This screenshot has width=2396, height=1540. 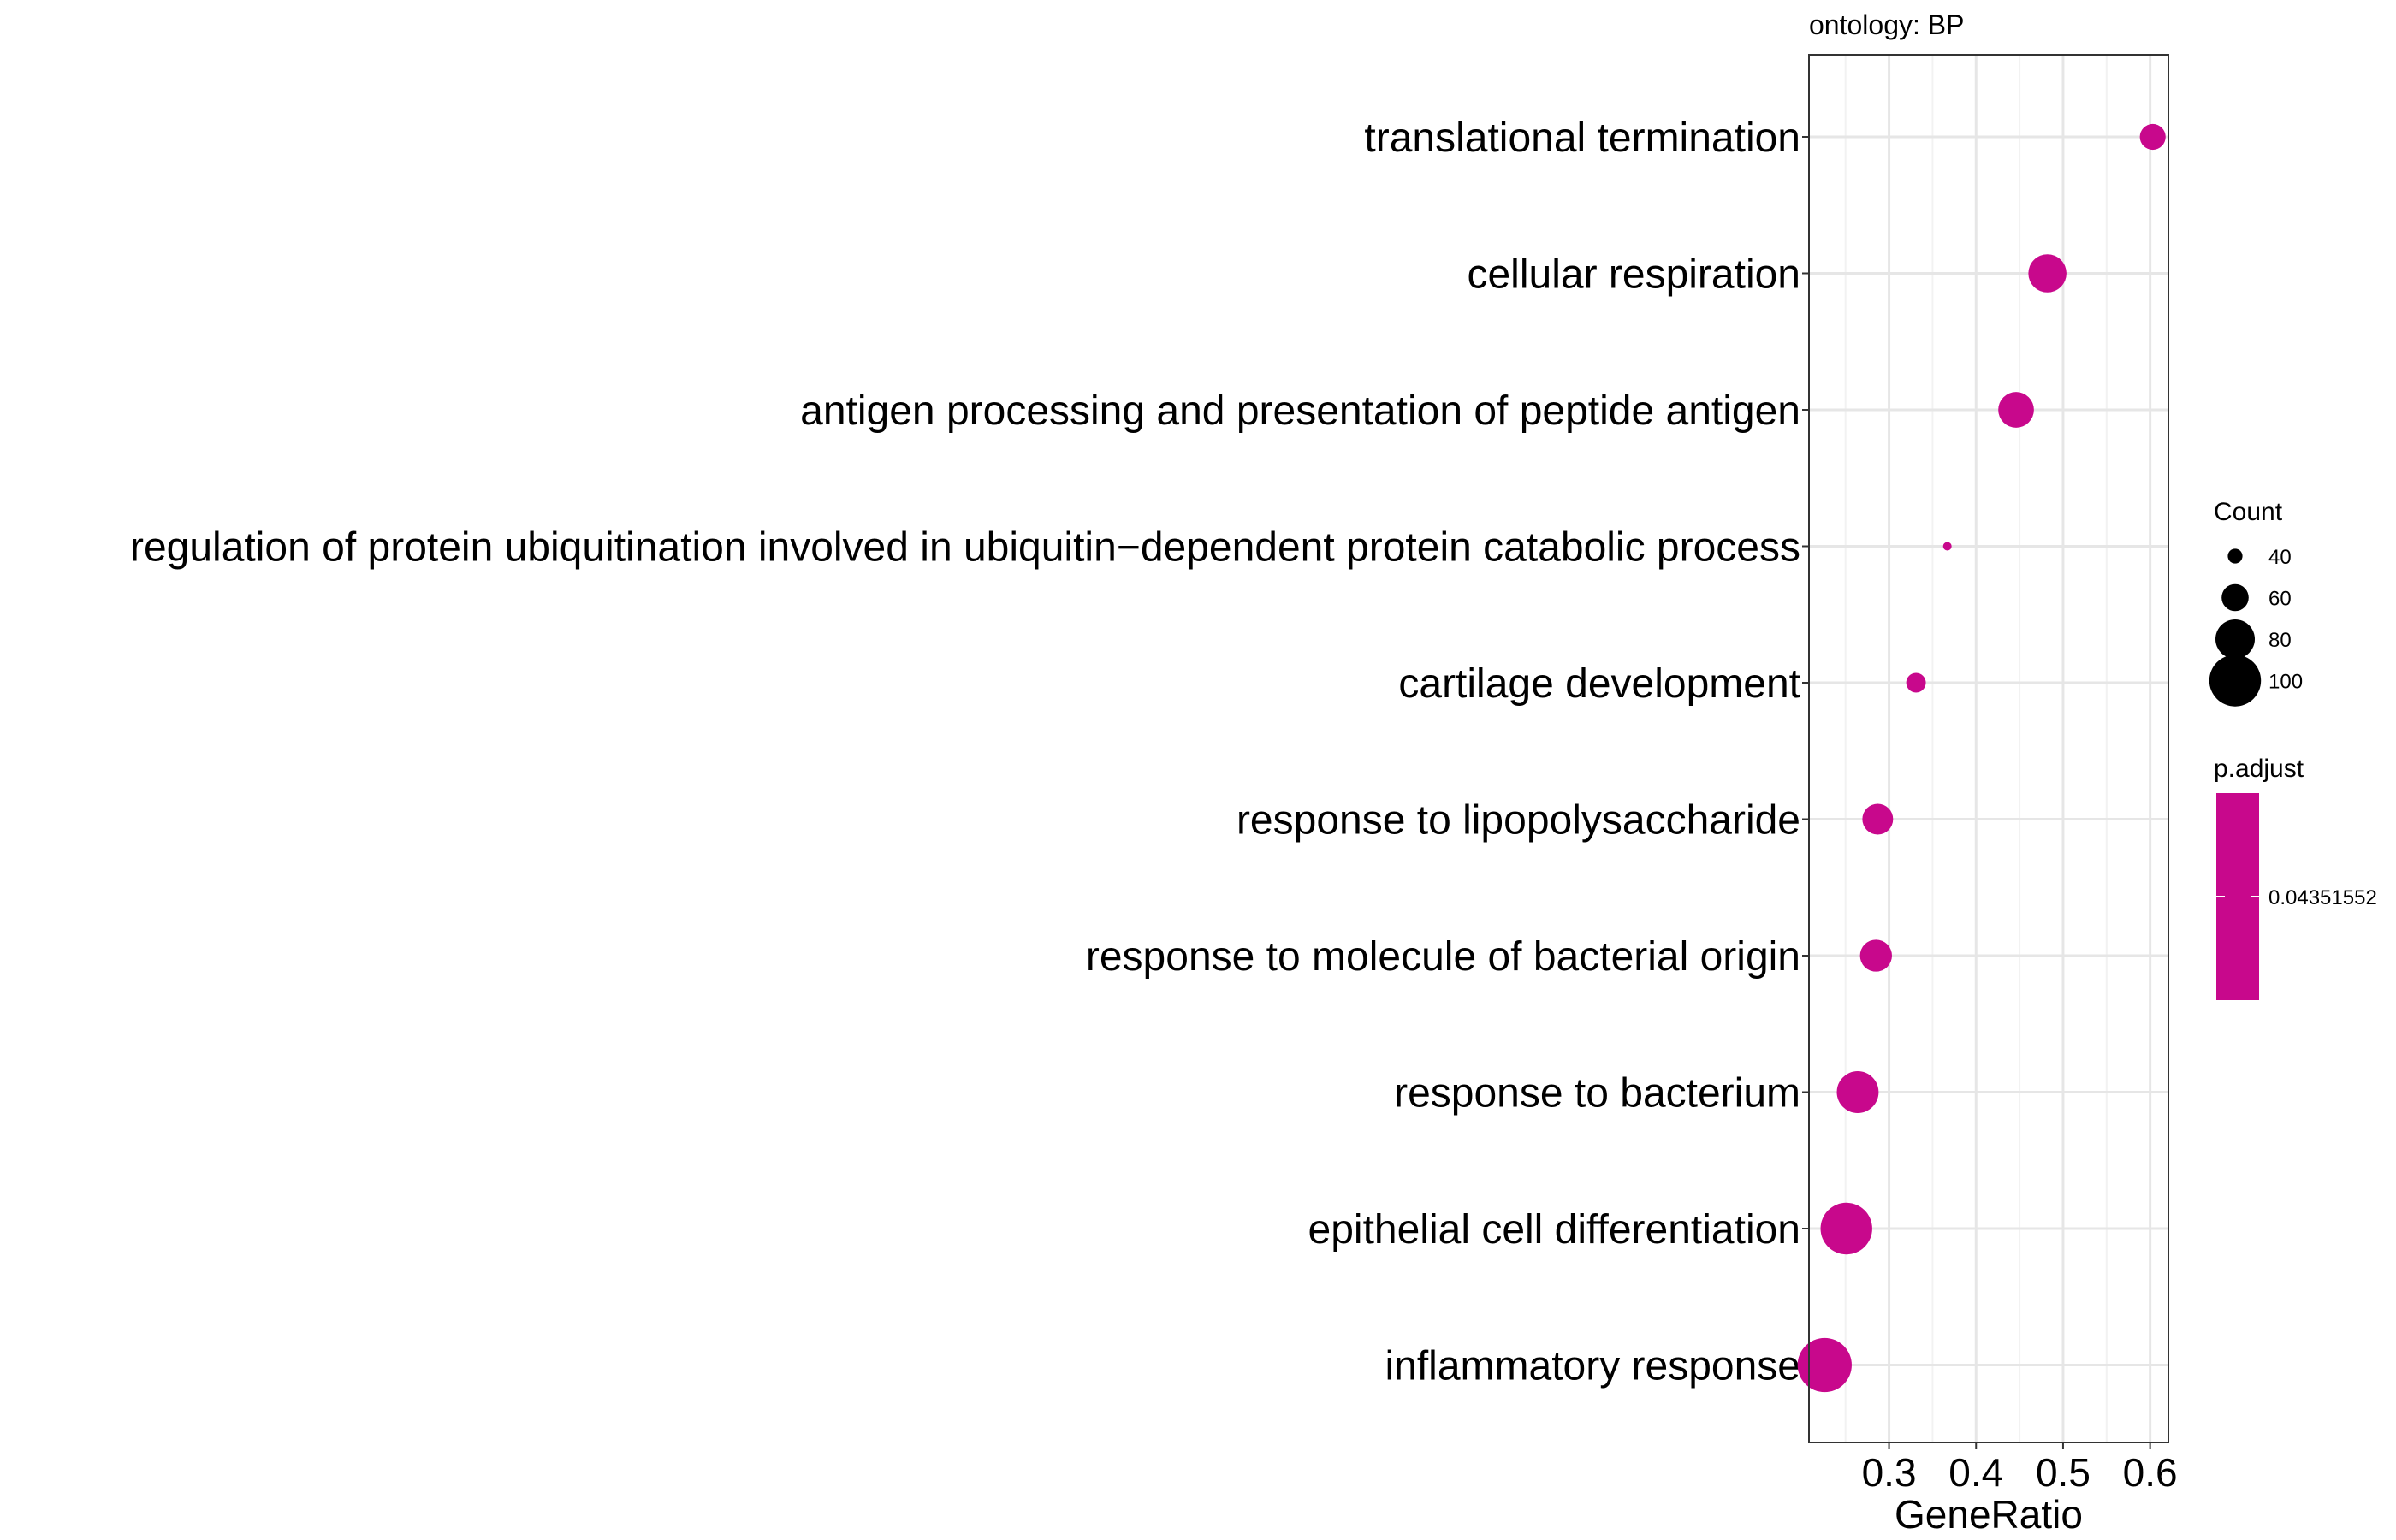 I want to click on color-legend-title: p.adjust, so click(x=2259, y=769).